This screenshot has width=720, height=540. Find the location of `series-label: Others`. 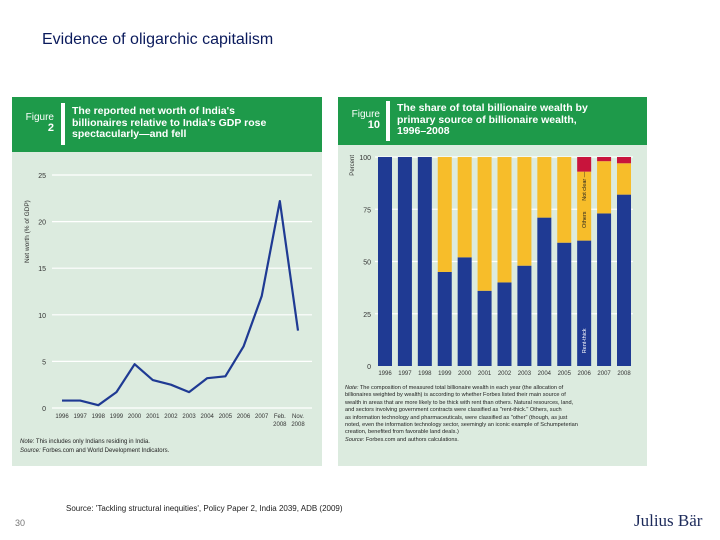

series-label: Others is located at coordinates (585, 219).